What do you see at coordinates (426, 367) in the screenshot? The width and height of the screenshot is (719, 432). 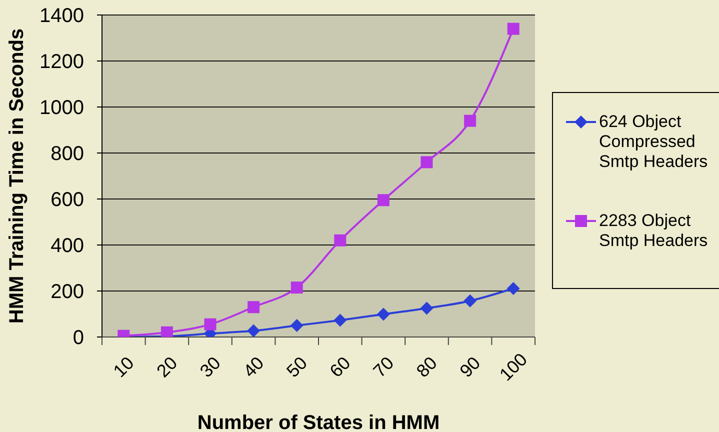 I see `x-tick-label: 80` at bounding box center [426, 367].